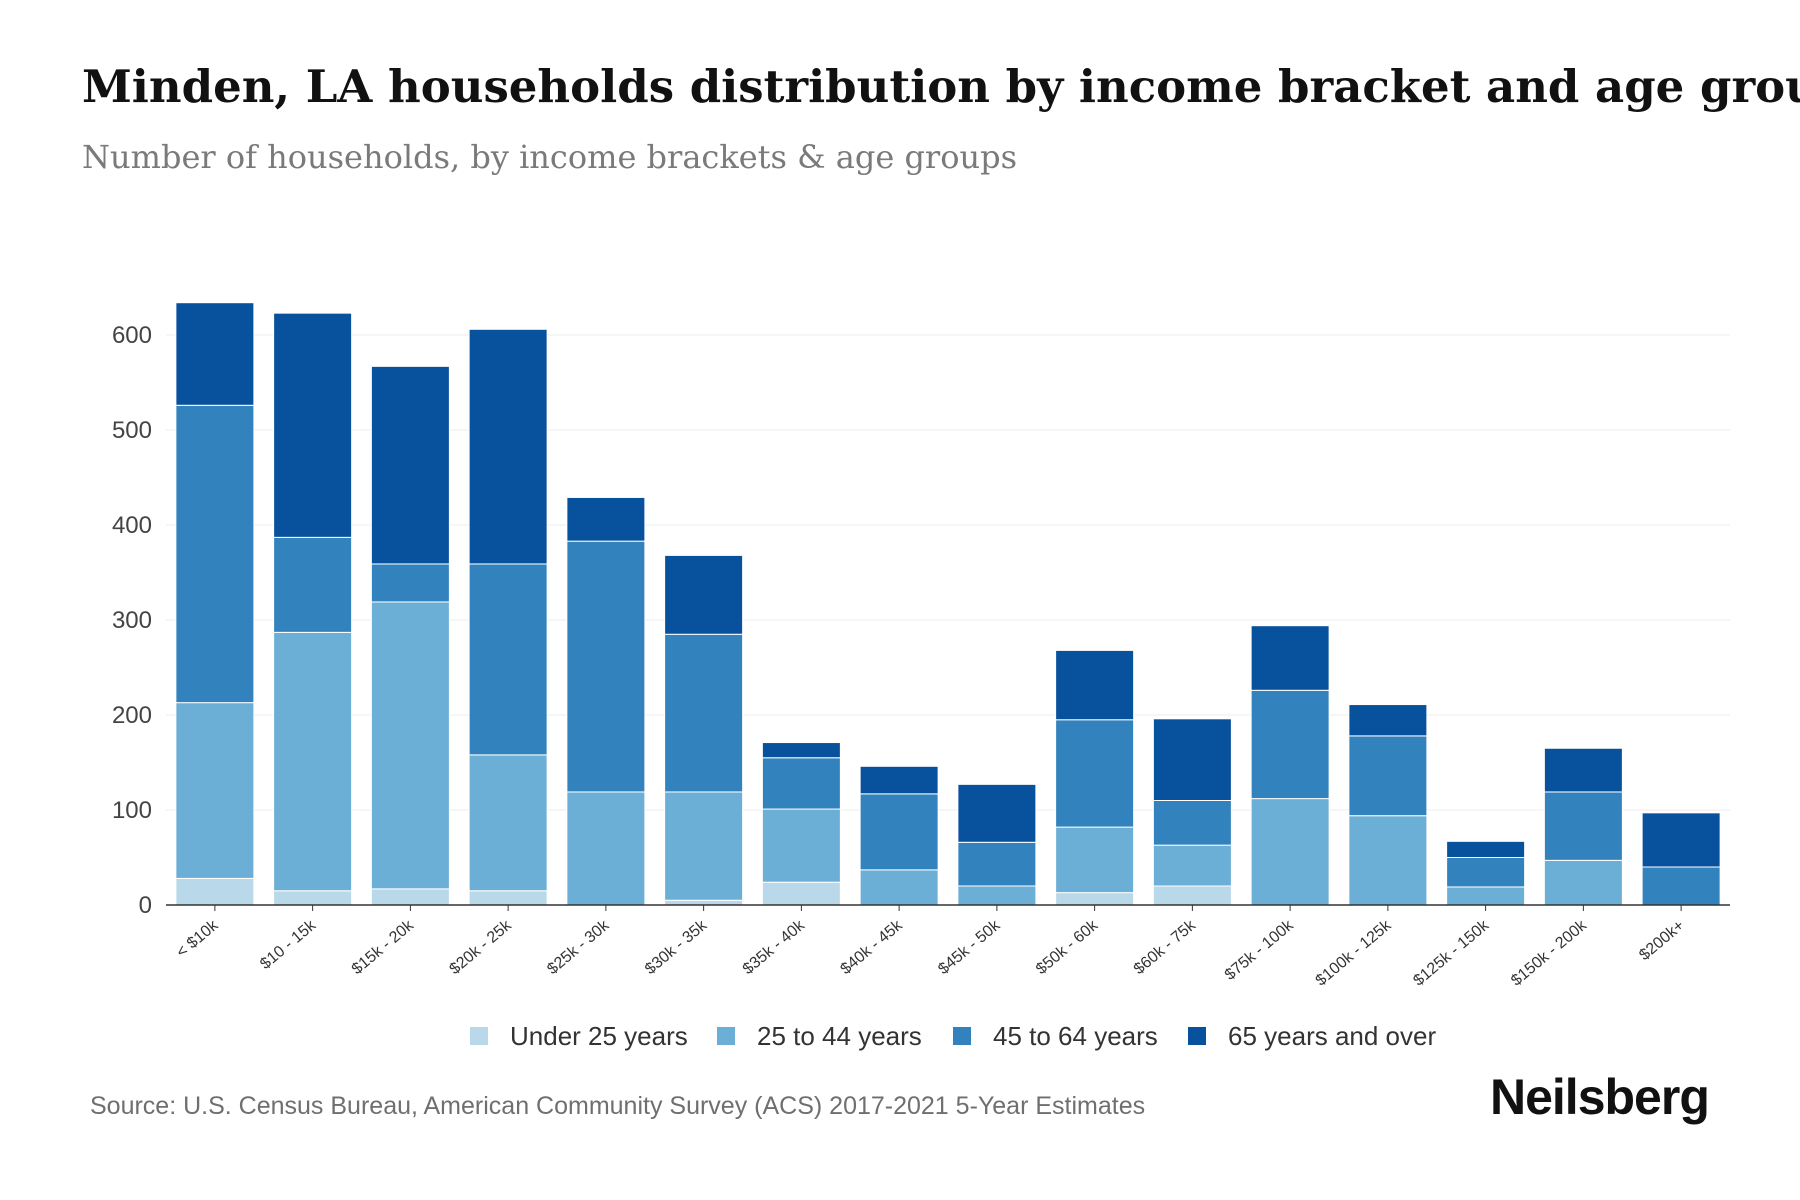 The image size is (1800, 1200). I want to click on x-tick-label: $150k - 200k, so click(1549, 952).